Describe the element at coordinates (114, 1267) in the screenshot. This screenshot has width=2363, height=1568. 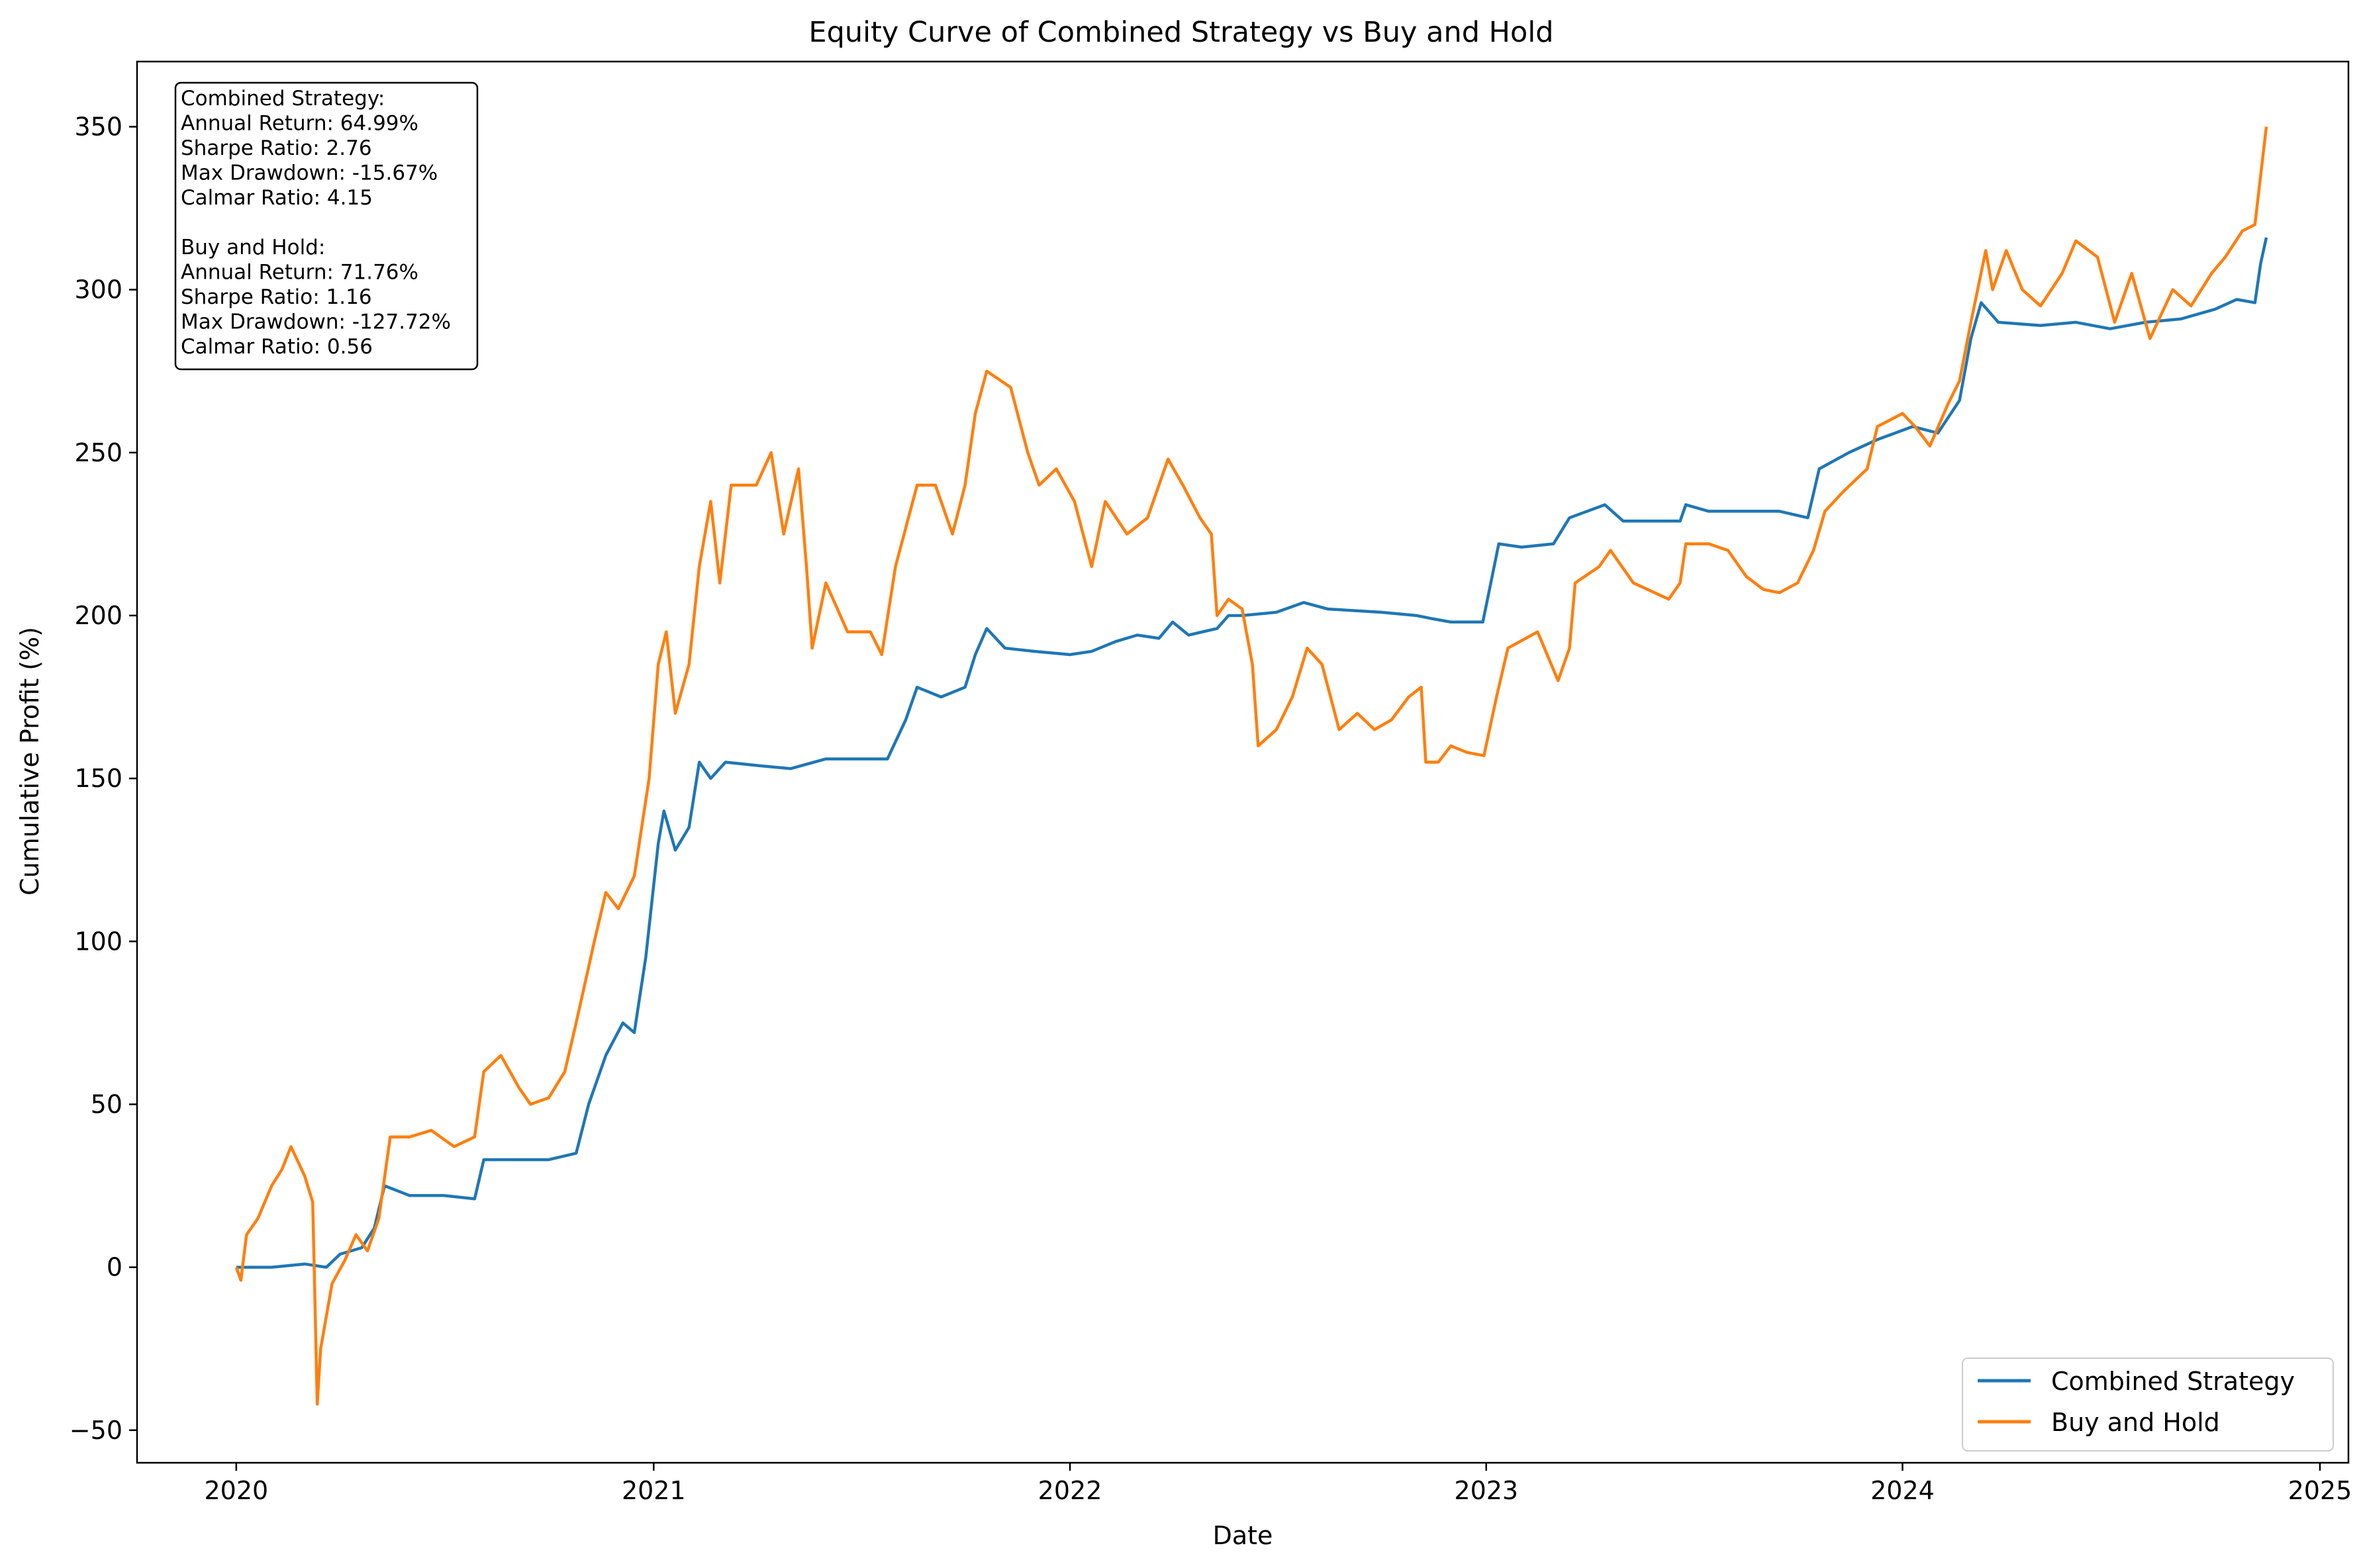
I see `y-tick-label: 0` at that location.